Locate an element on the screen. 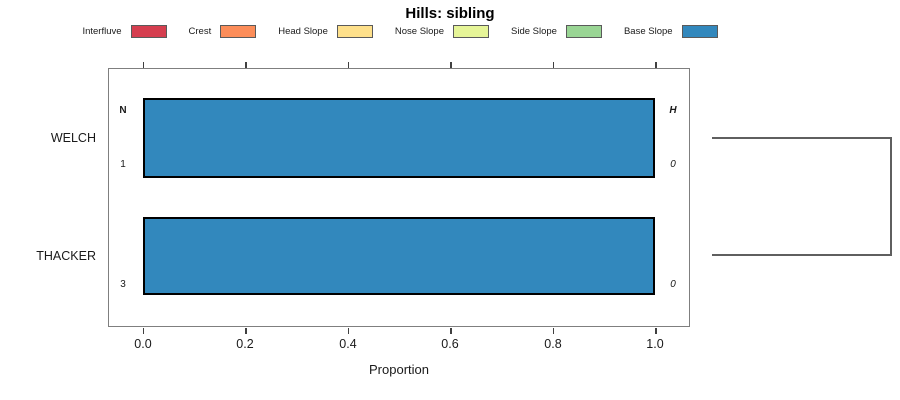  annotation-thacker-h: 0 is located at coordinates (673, 284).